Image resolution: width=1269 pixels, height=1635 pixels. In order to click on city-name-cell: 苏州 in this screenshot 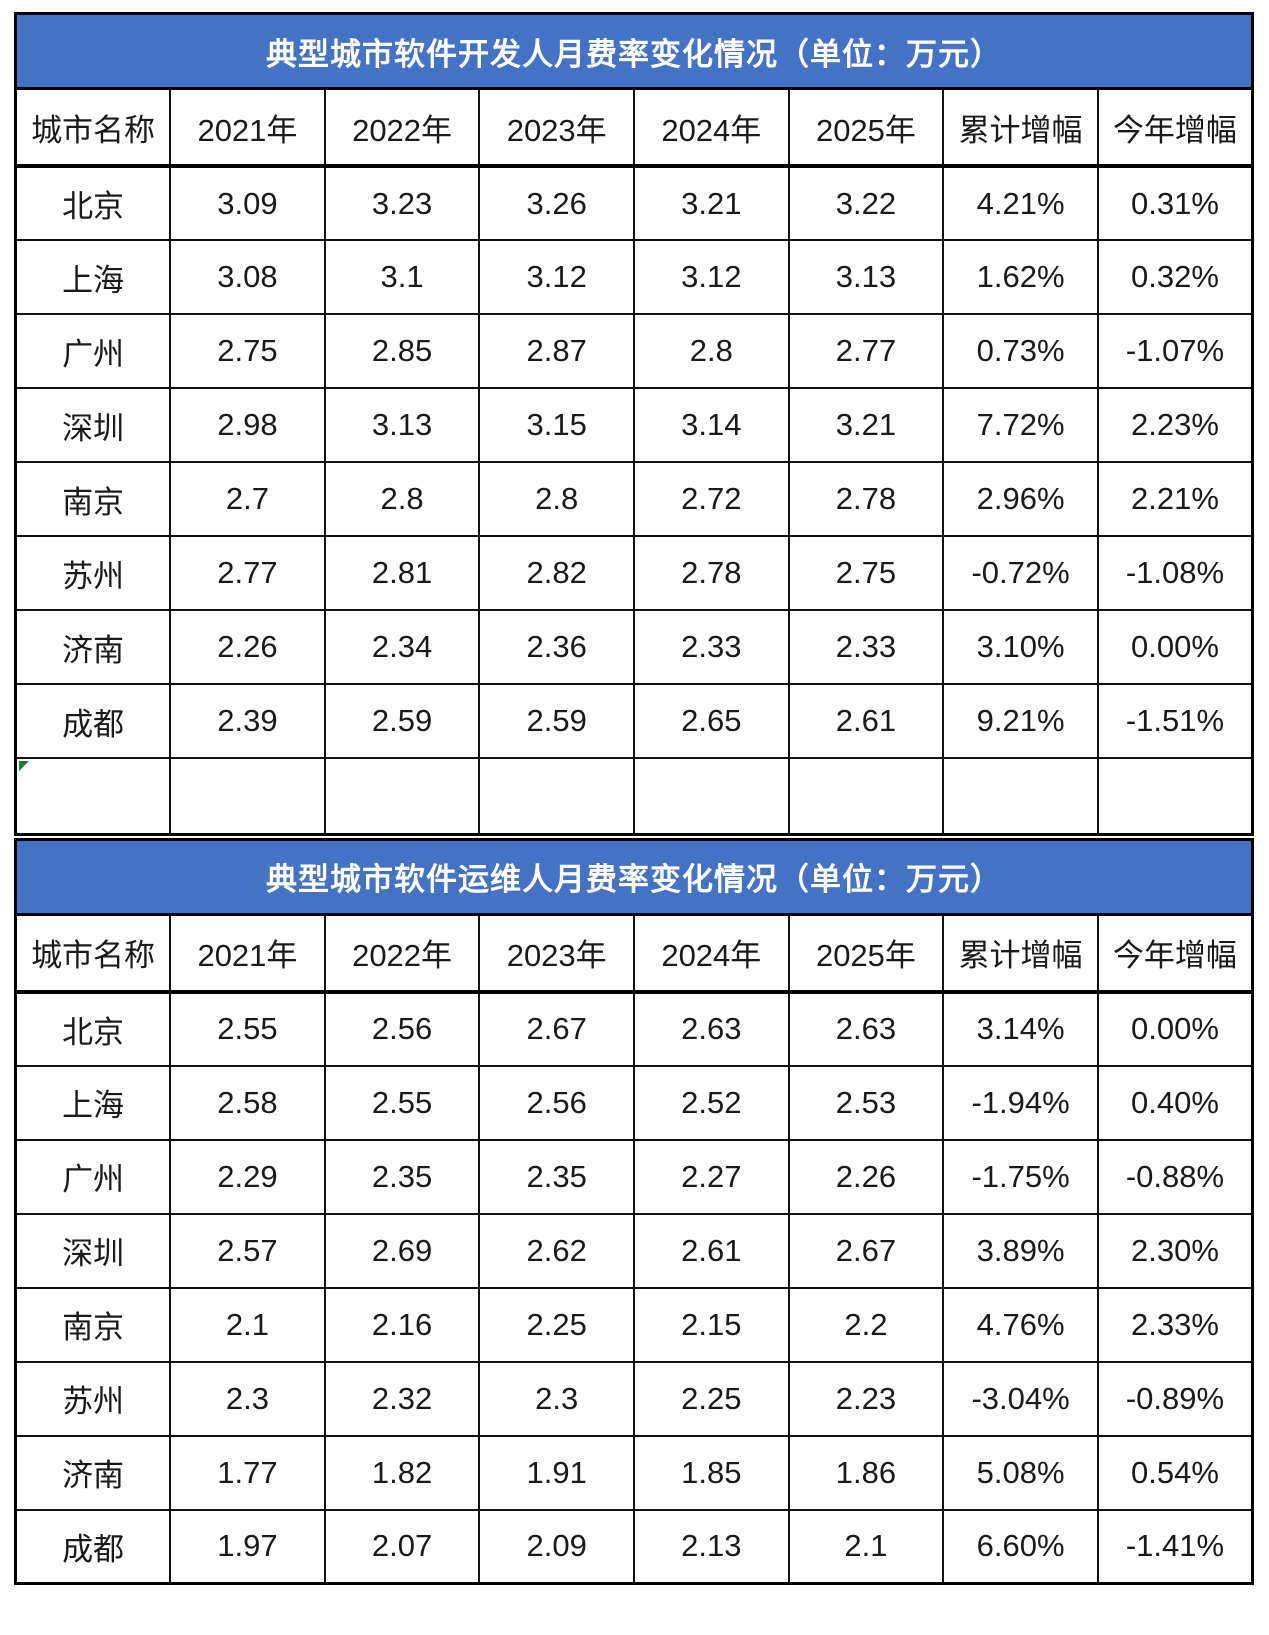, I will do `click(93, 1398)`.